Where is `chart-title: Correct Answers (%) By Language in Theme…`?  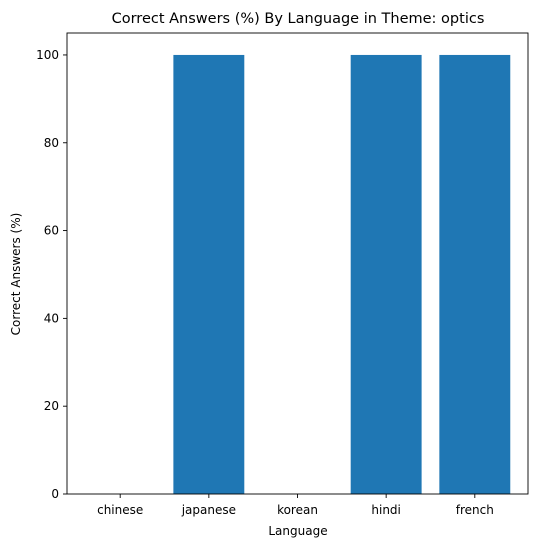
chart-title: Correct Answers (%) By Language in Theme… is located at coordinates (298, 19).